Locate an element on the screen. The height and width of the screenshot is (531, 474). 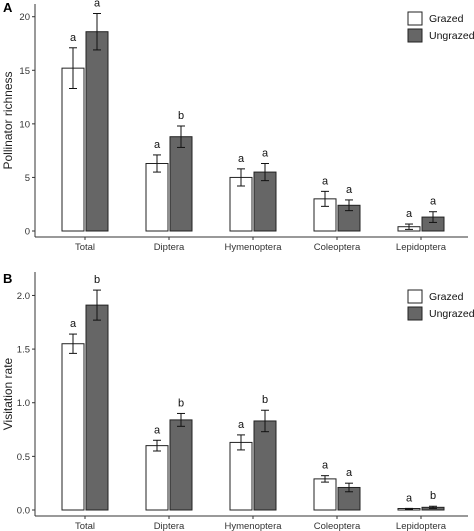
y-tick-label: 1.5 is located at coordinates (23, 350).